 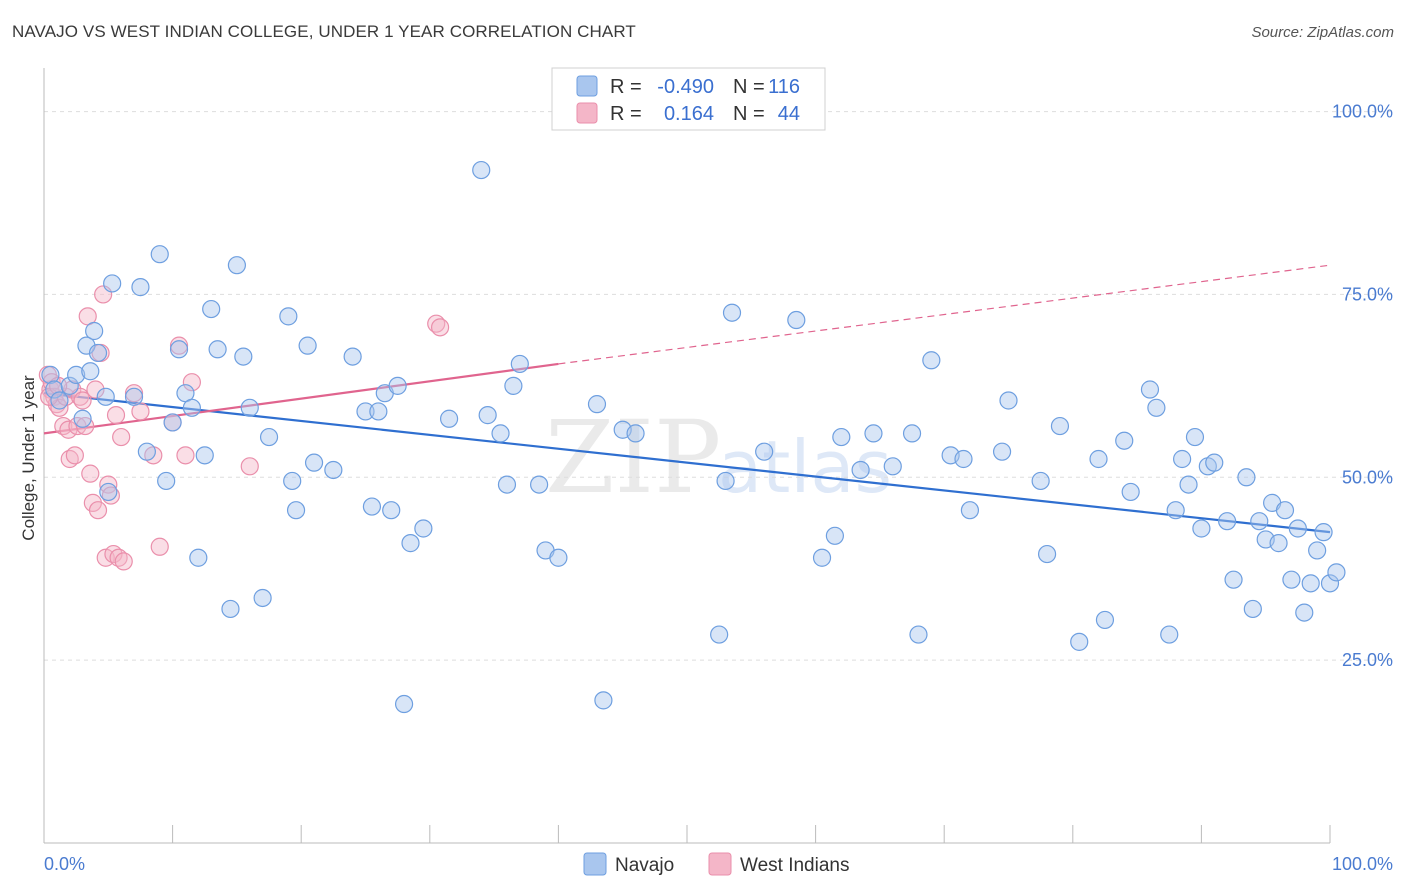 I want to click on series-legend-swatch-west-indians, so click(x=720, y=864).